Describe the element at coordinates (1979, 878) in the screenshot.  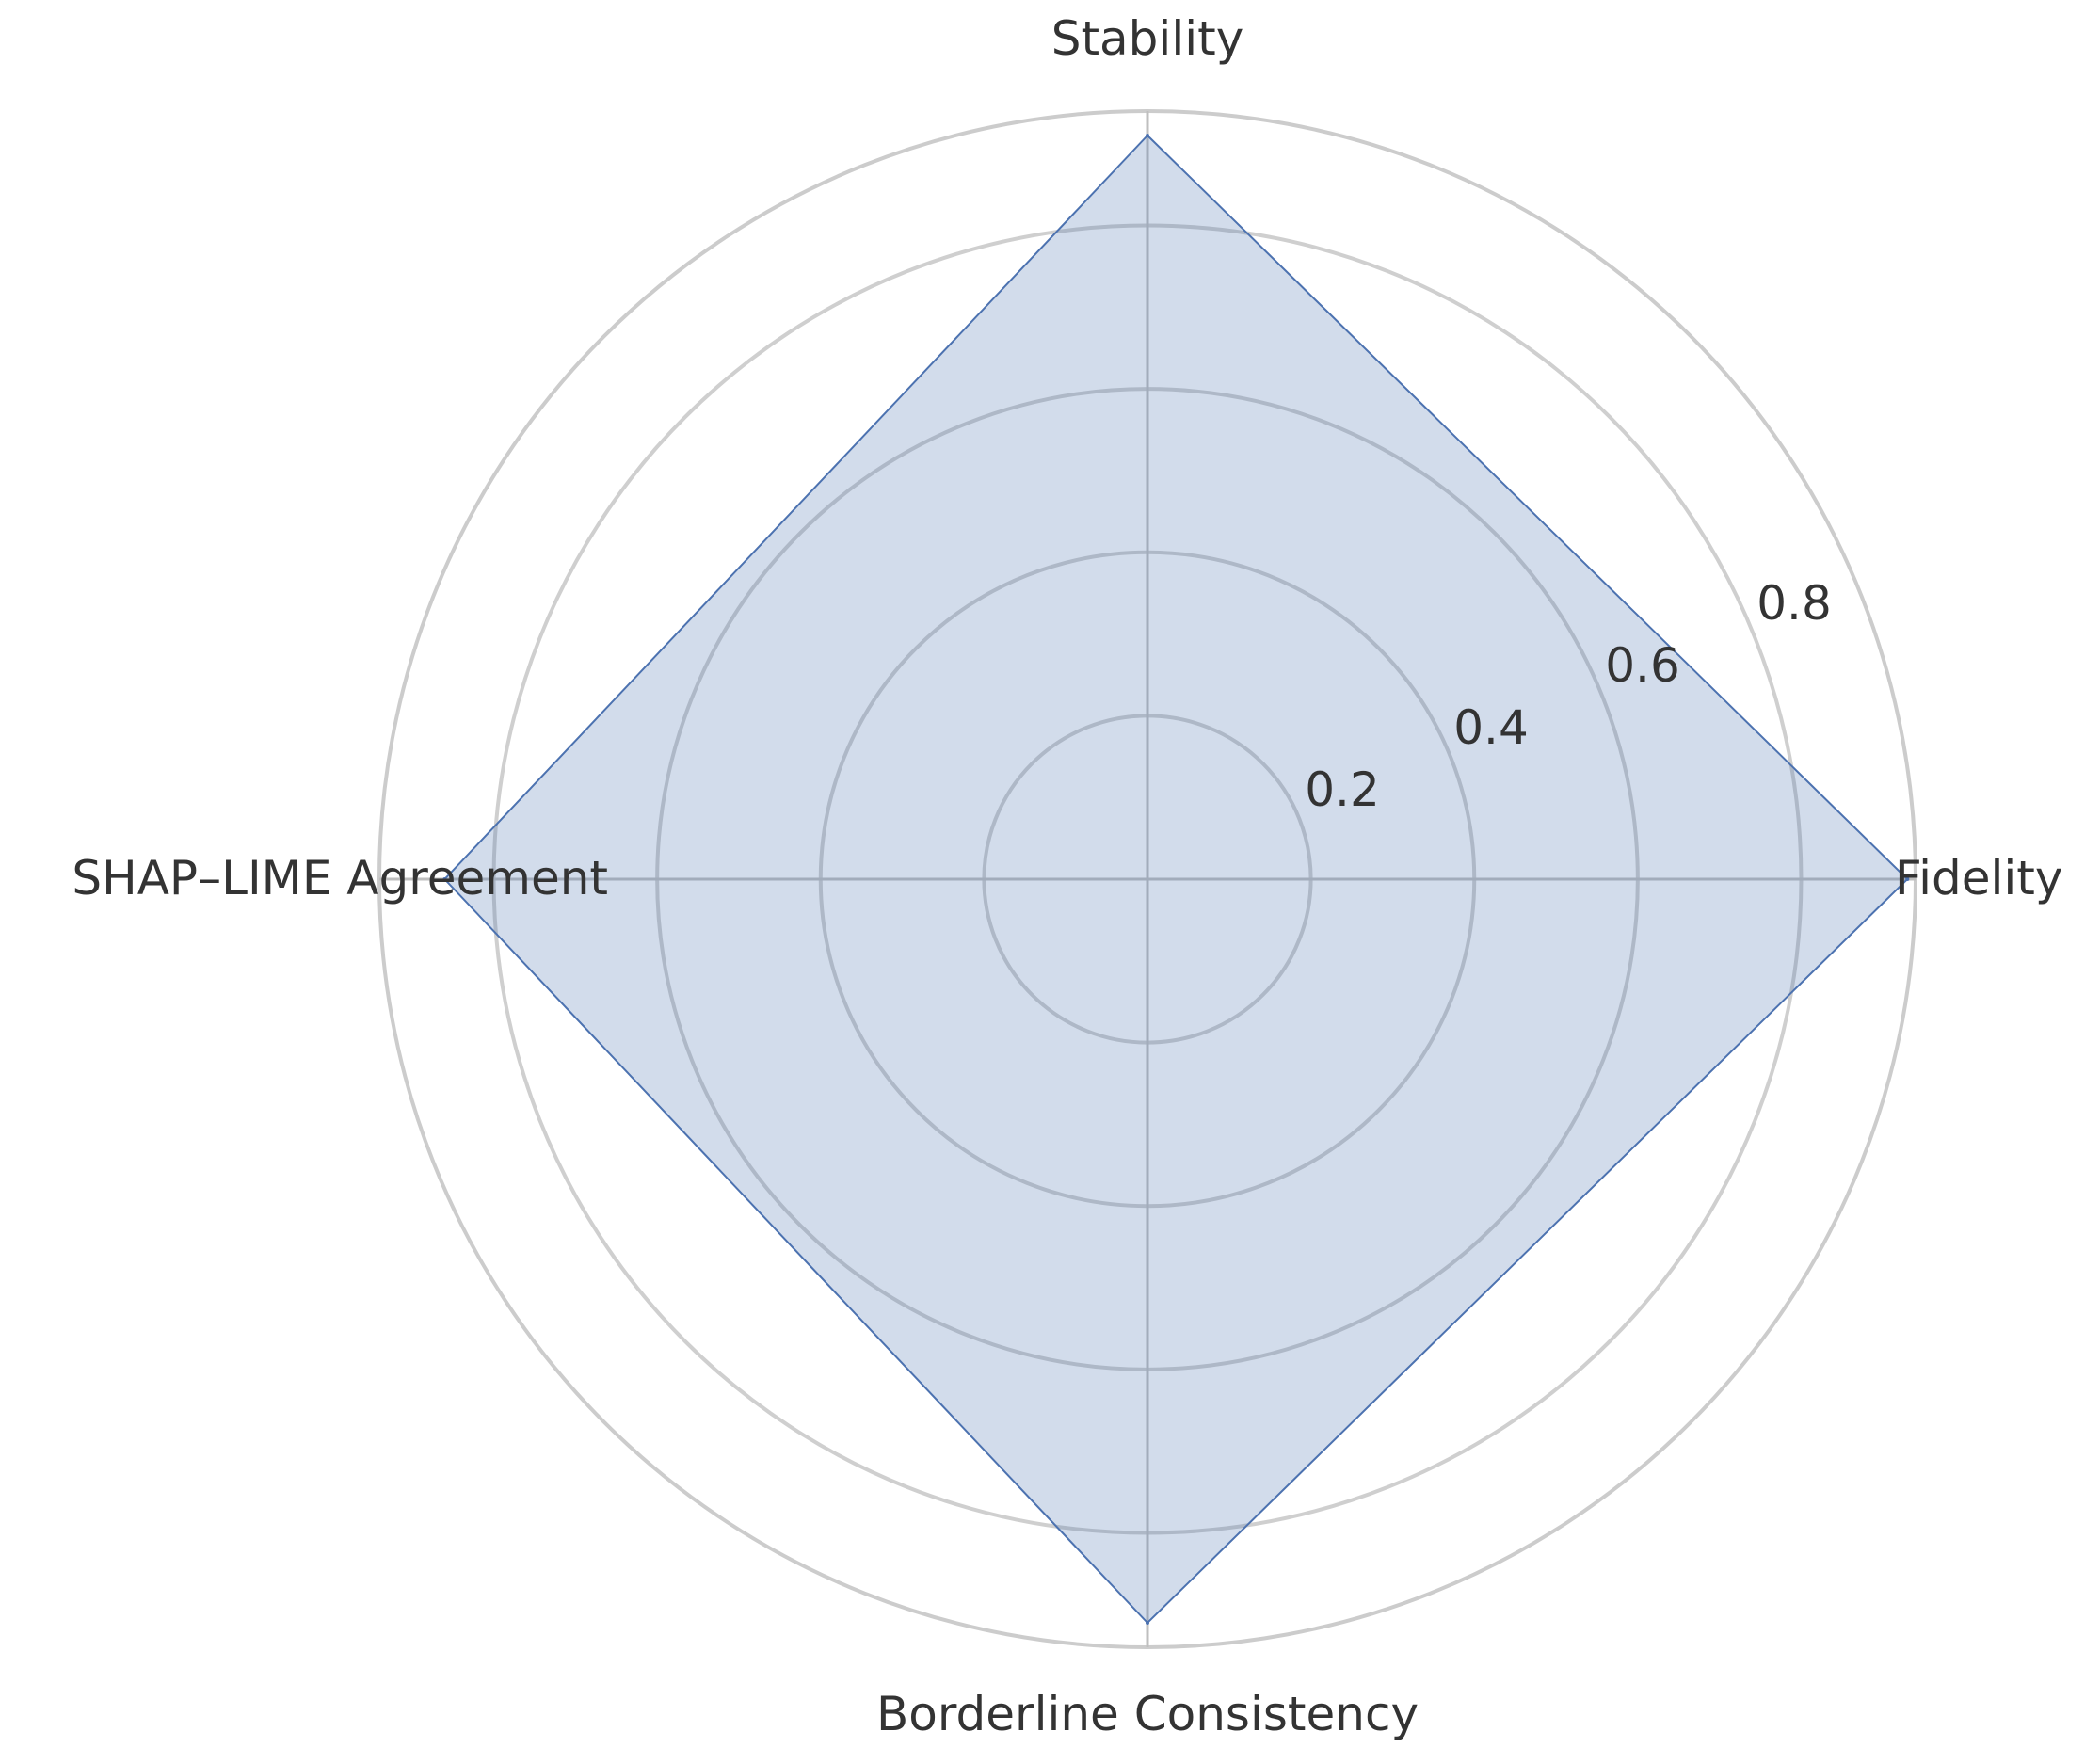
I see `axis-label-fidelity: Fidelity` at that location.